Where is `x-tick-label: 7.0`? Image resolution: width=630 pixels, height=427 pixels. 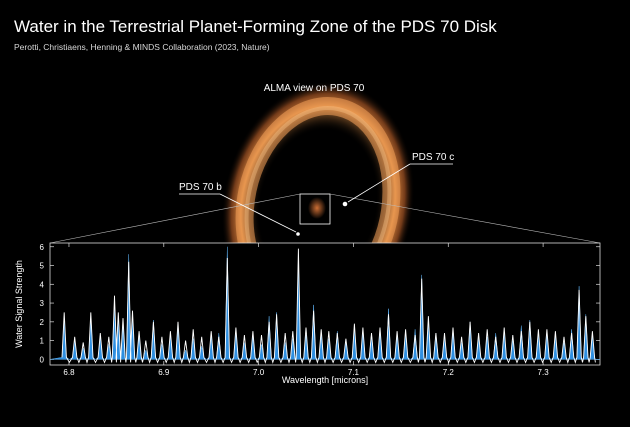
x-tick-label: 7.0 is located at coordinates (259, 372).